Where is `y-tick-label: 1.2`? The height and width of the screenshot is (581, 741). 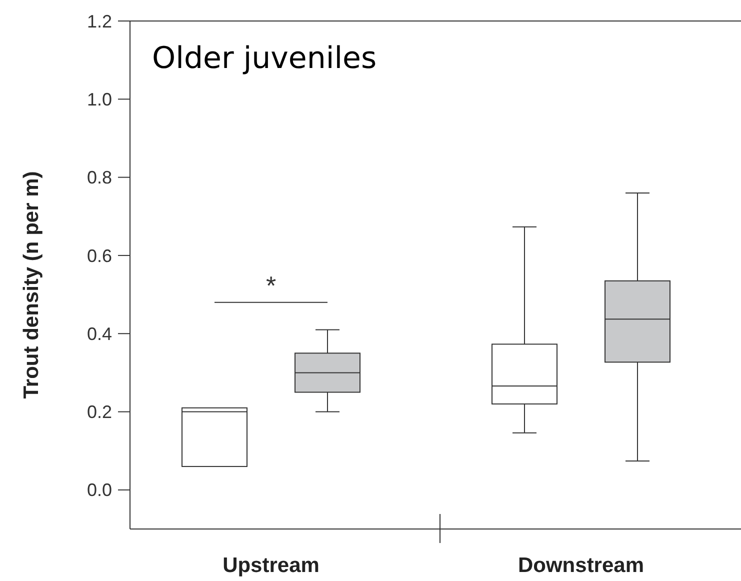 y-tick-label: 1.2 is located at coordinates (99, 21).